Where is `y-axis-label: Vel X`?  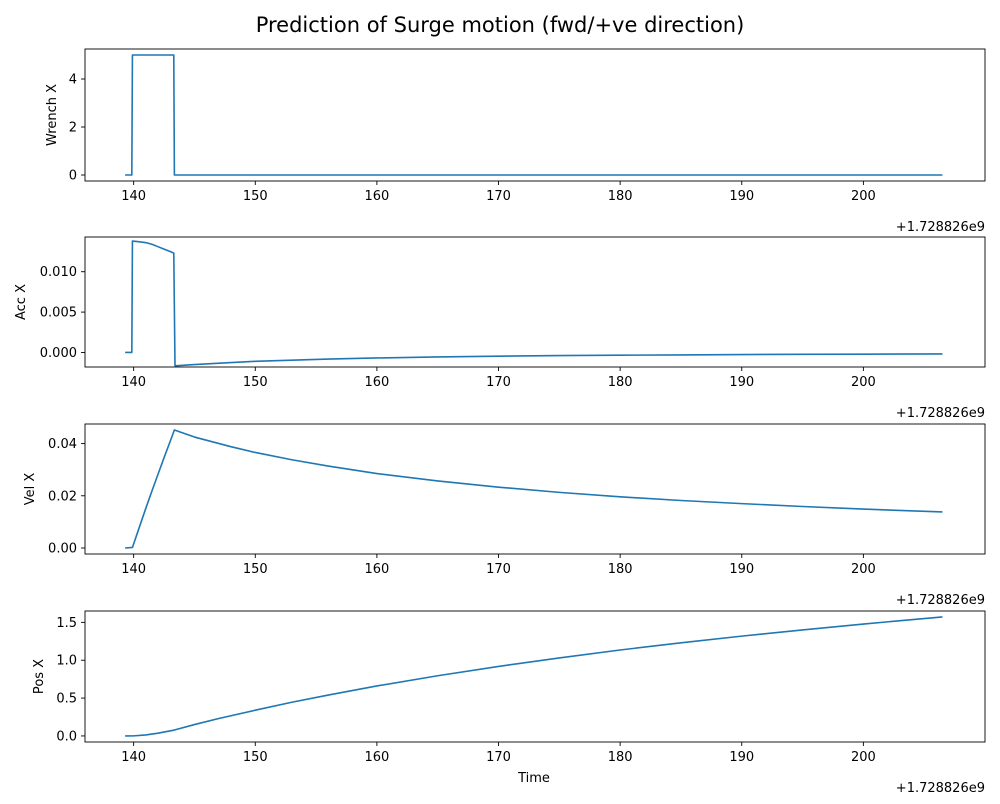
y-axis-label: Vel X is located at coordinates (30, 489).